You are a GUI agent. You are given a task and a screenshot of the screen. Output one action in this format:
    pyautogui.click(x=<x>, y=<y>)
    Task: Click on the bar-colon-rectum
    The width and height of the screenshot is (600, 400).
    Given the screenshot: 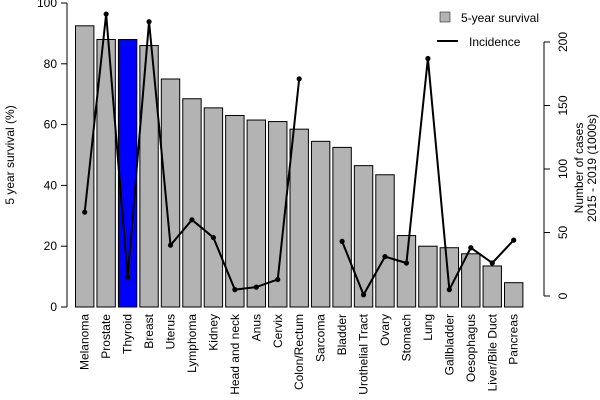 What is the action you would take?
    pyautogui.click(x=299, y=218)
    